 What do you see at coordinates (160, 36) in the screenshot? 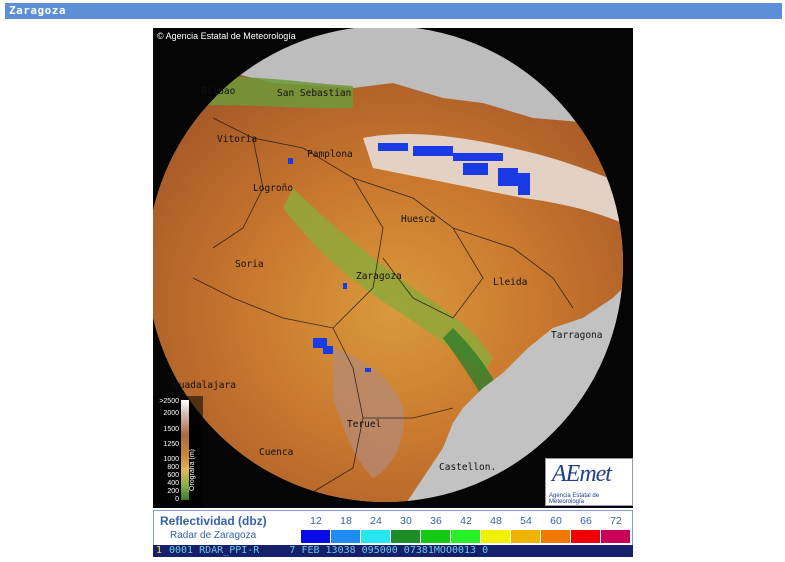
I see `copyright-icon: ©` at bounding box center [160, 36].